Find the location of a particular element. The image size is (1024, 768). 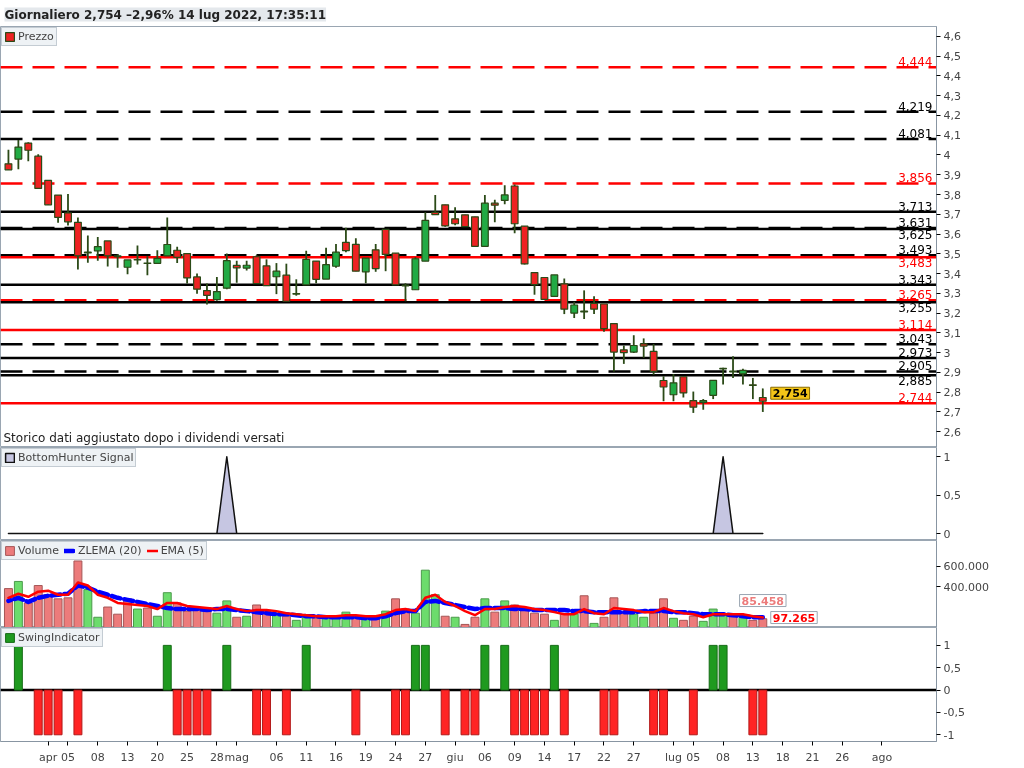

chart-title: Giornaliero 2,754 –2,96% 14 lug 2022, 17:35:11 is located at coordinates (165, 14).